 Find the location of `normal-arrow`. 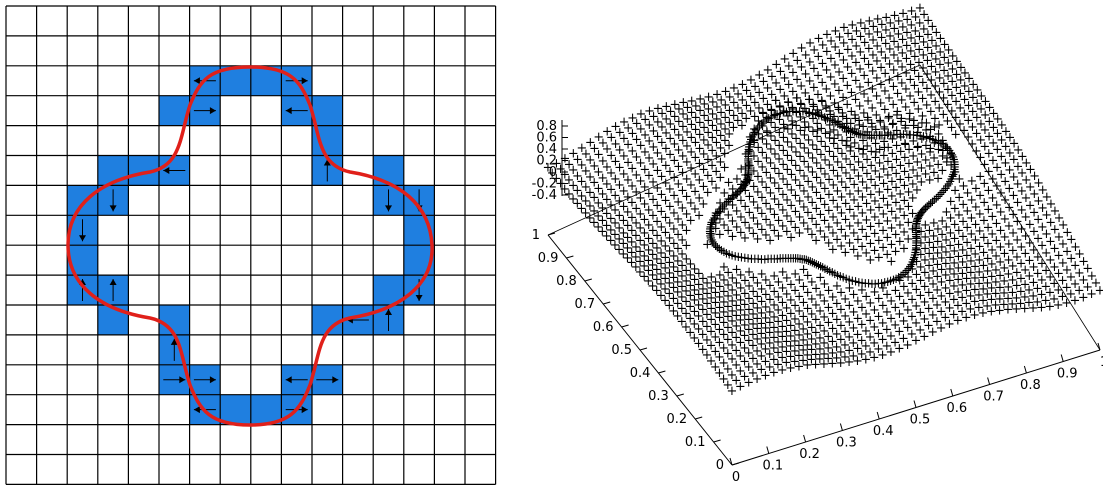

normal-arrow is located at coordinates (174, 170).